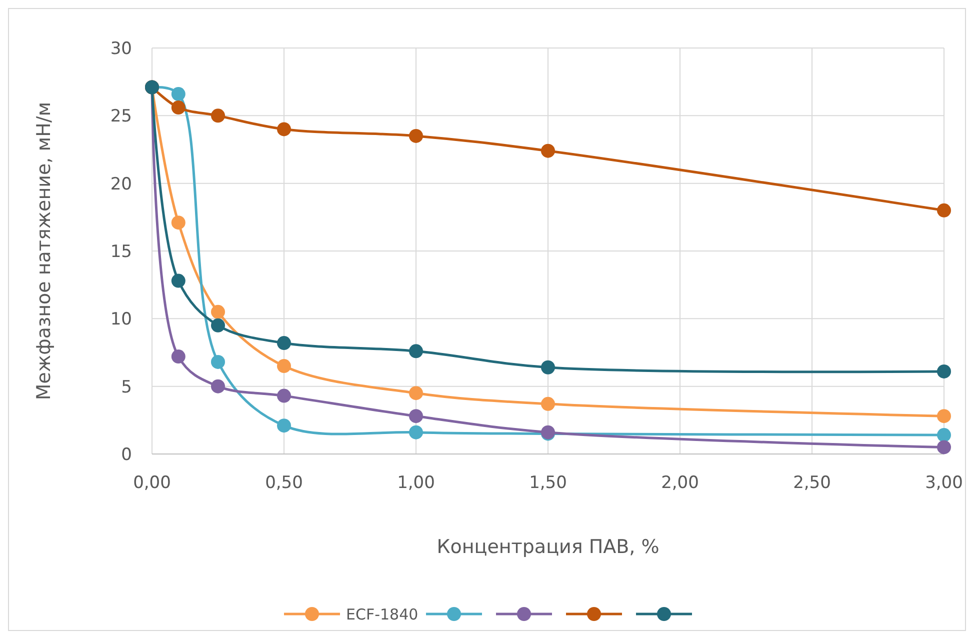 The width and height of the screenshot is (975, 639). Describe the element at coordinates (121, 184) in the screenshot. I see `y-tick-label: 20` at that location.